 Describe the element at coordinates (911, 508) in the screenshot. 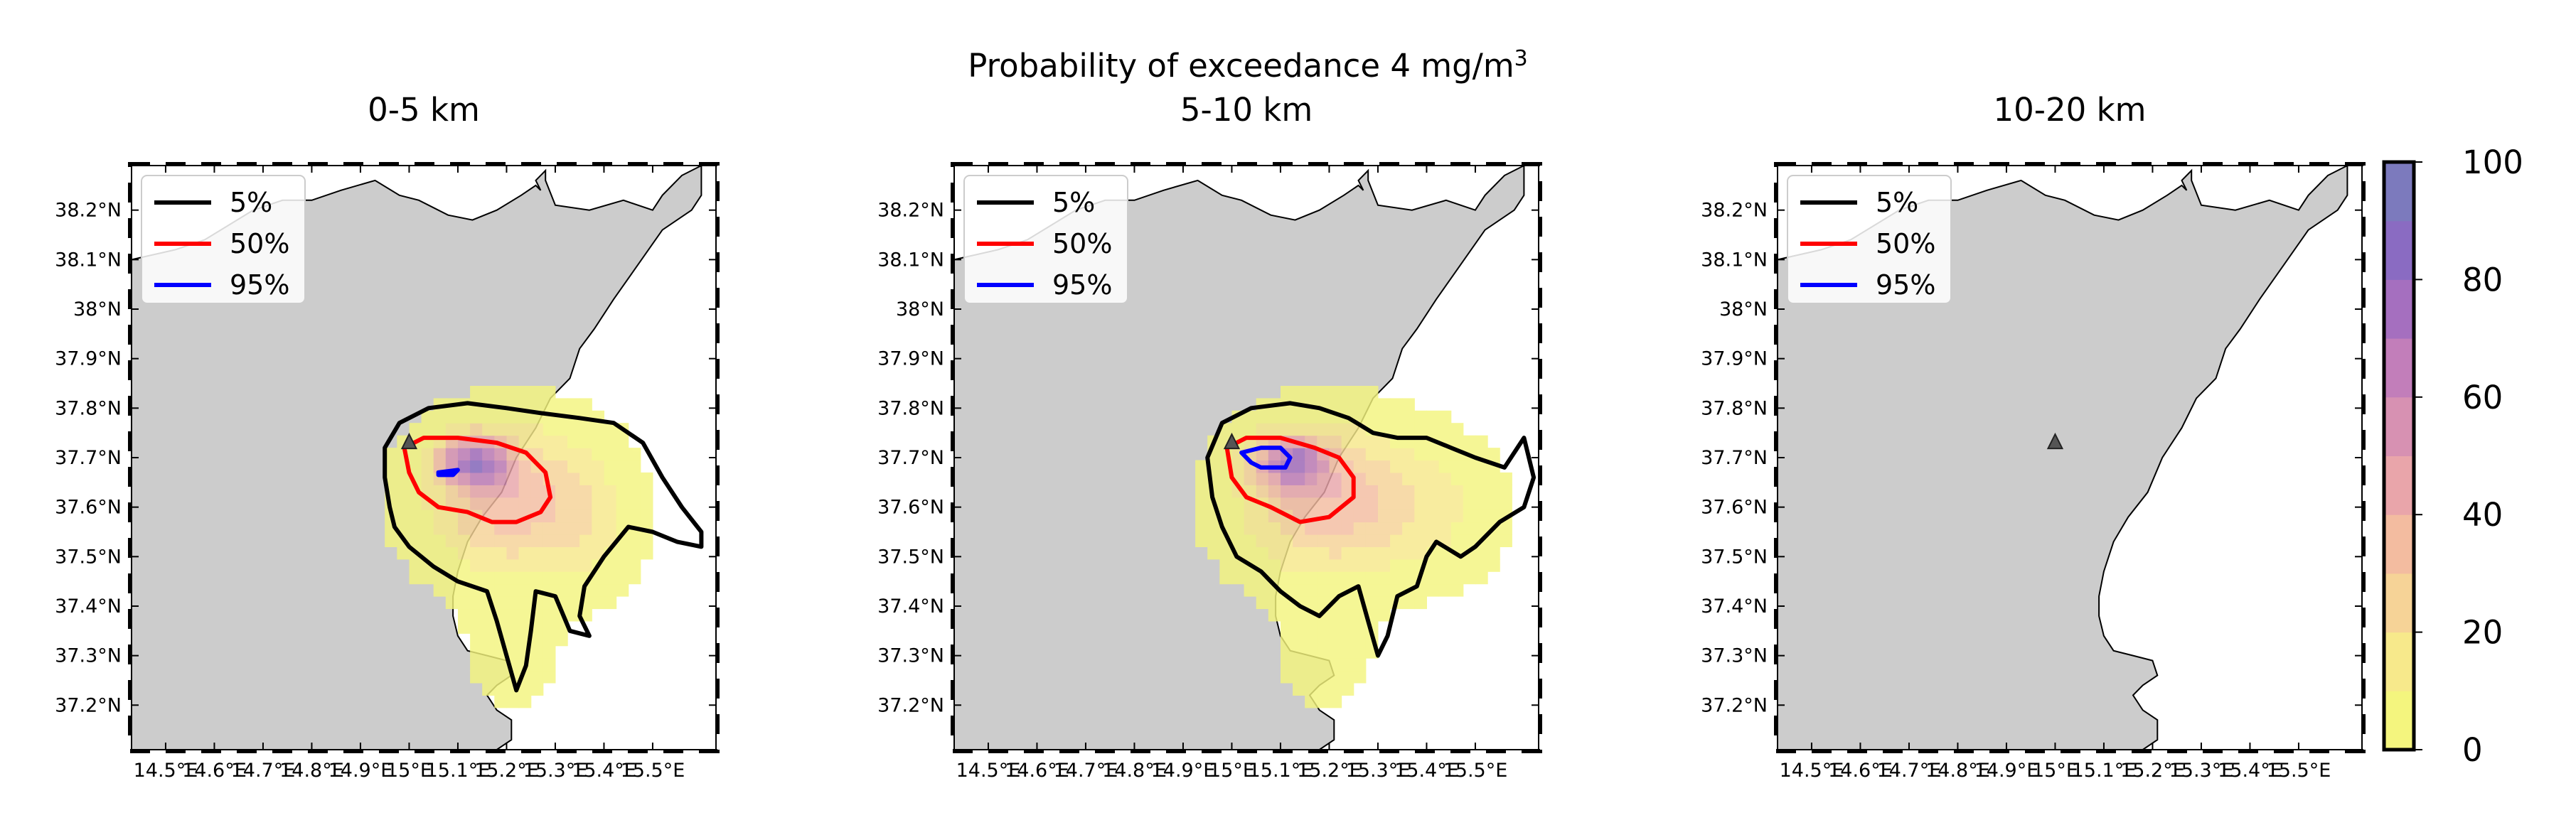

I see `y-tick-label: 37.6°N` at that location.